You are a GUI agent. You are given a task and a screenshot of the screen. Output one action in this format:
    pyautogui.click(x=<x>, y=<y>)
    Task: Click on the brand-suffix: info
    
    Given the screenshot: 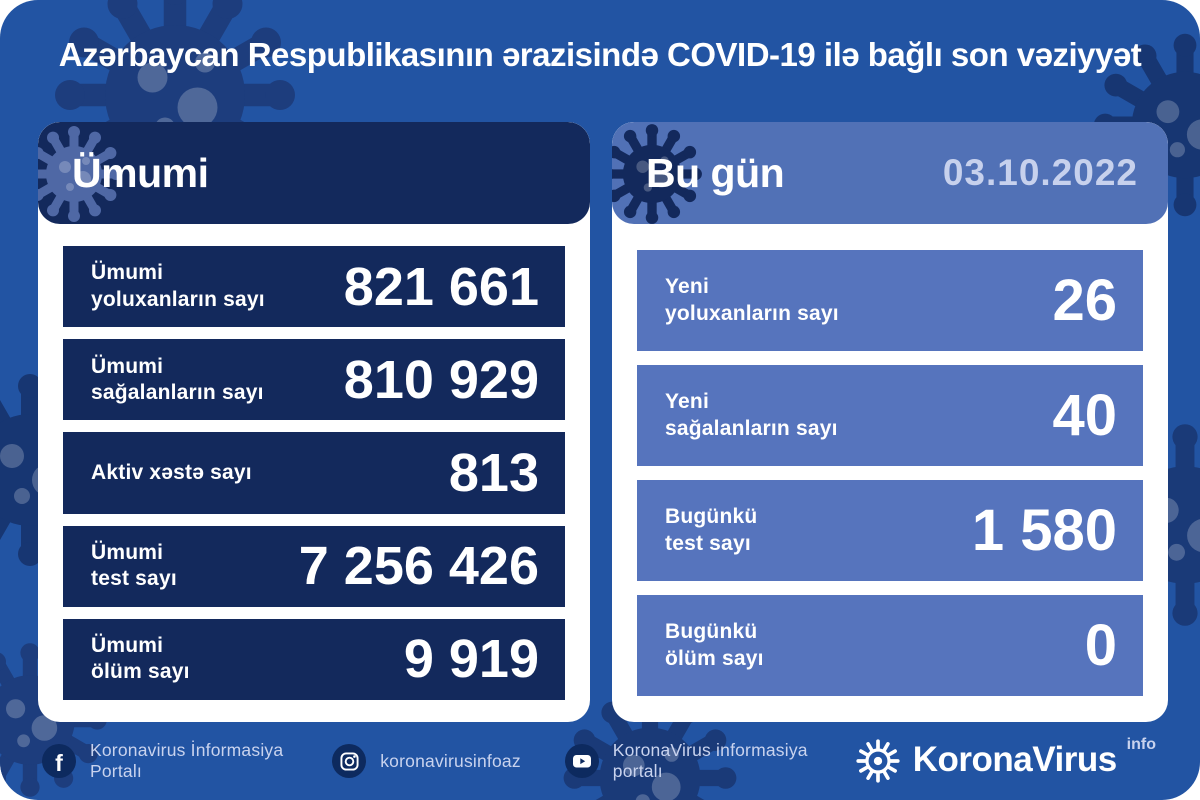 What is the action you would take?
    pyautogui.click(x=1141, y=744)
    